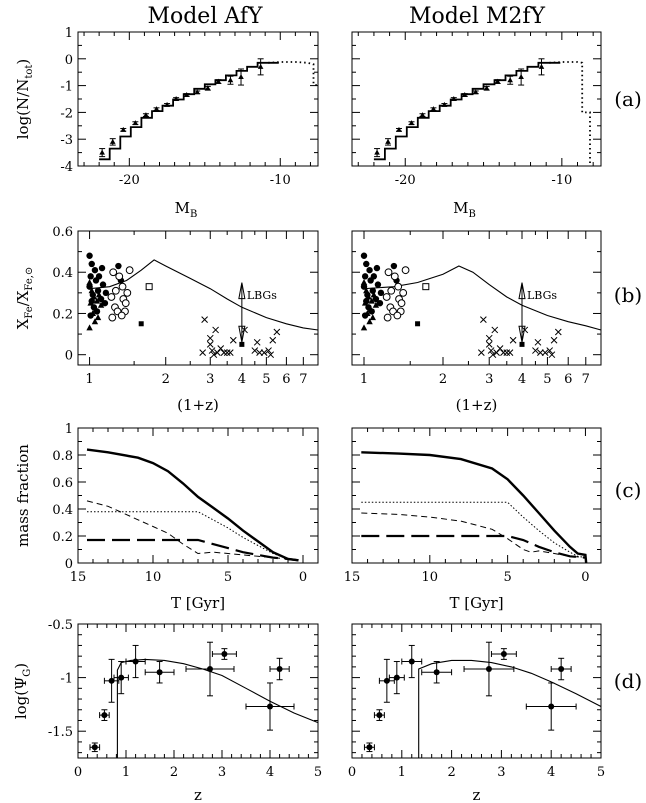 The width and height of the screenshot is (646, 803). I want to click on b0-lbg-label: LBGs, so click(262, 295).